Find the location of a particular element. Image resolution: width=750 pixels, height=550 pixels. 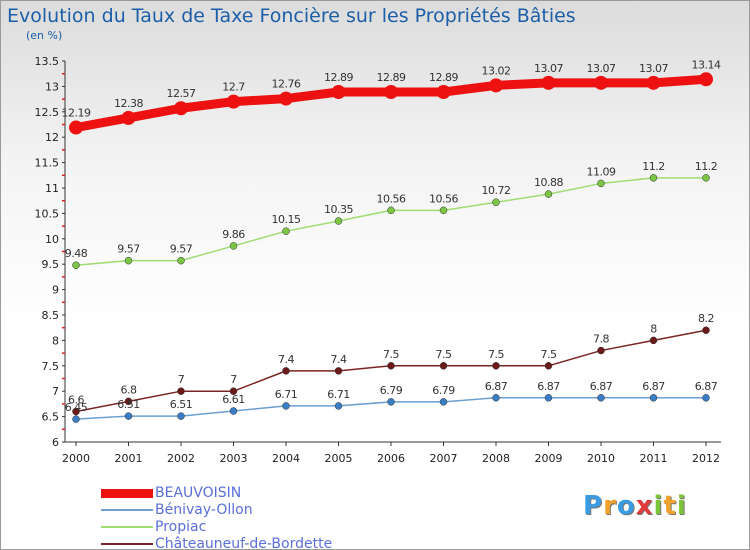

y-tick-label: 11 is located at coordinates (52, 188).